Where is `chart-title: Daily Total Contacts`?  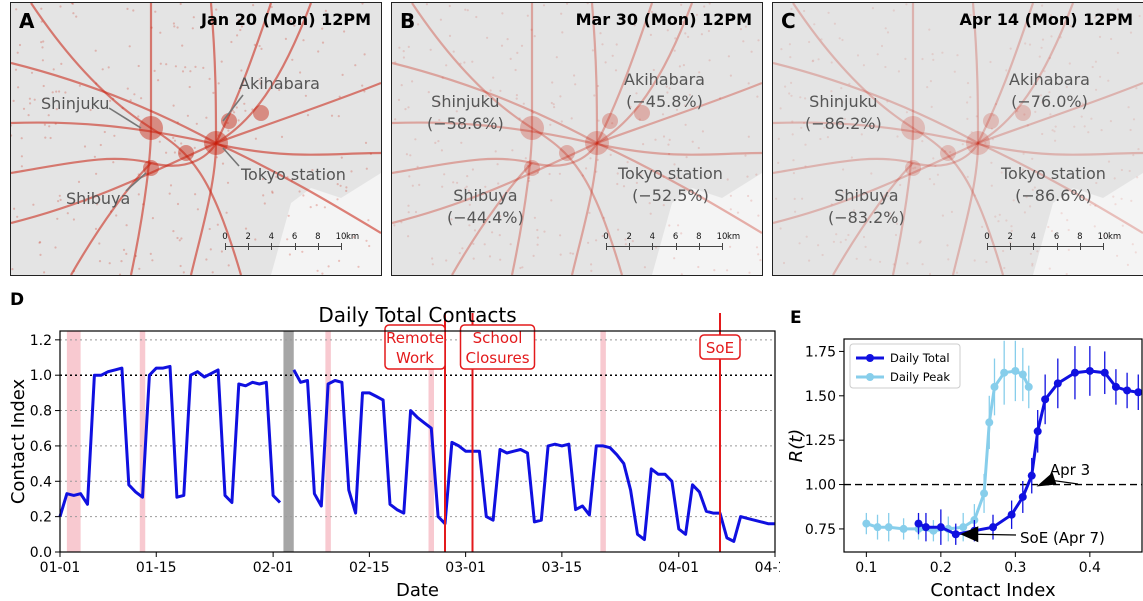 chart-title: Daily Total Contacts is located at coordinates (417, 315).